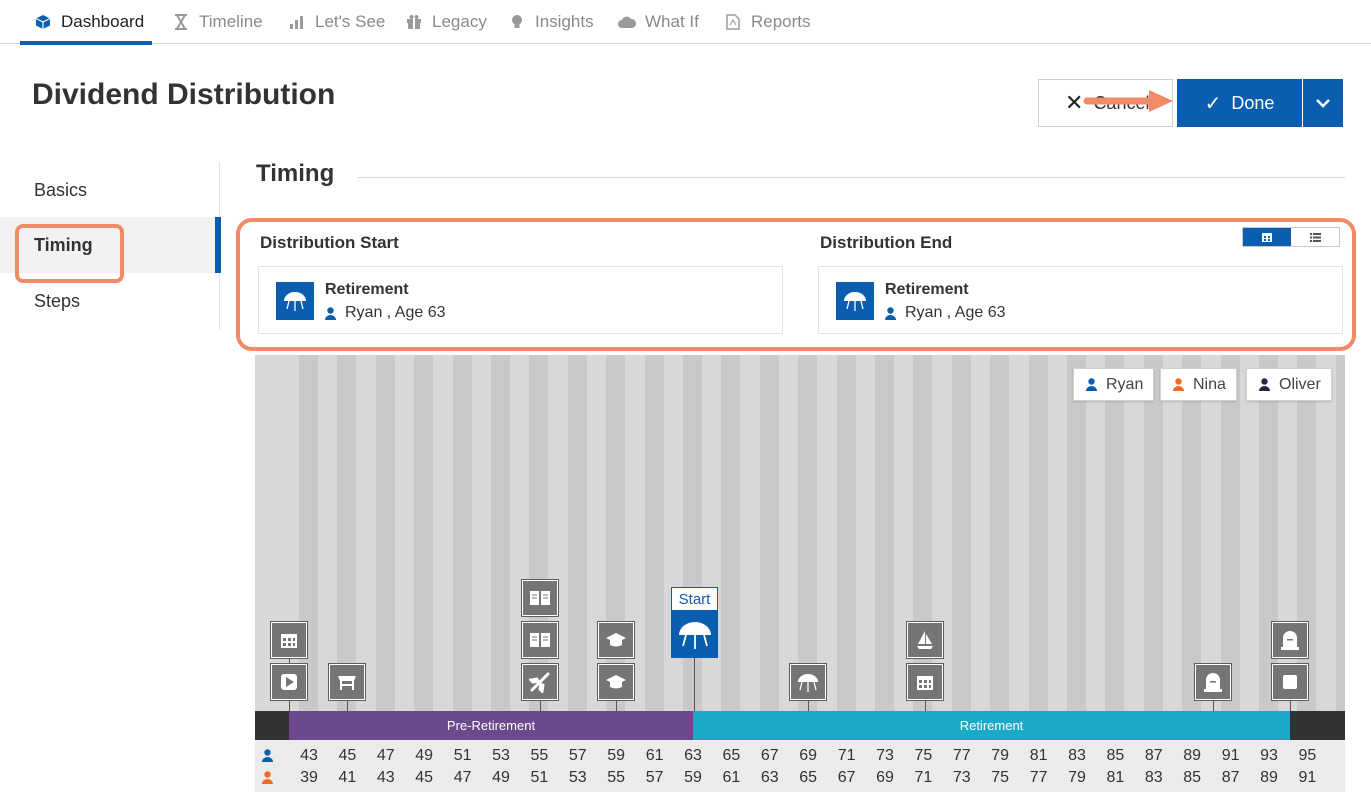 Image resolution: width=1371 pixels, height=808 pixels. Describe the element at coordinates (61, 189) in the screenshot. I see `step-basics: Basics` at that location.